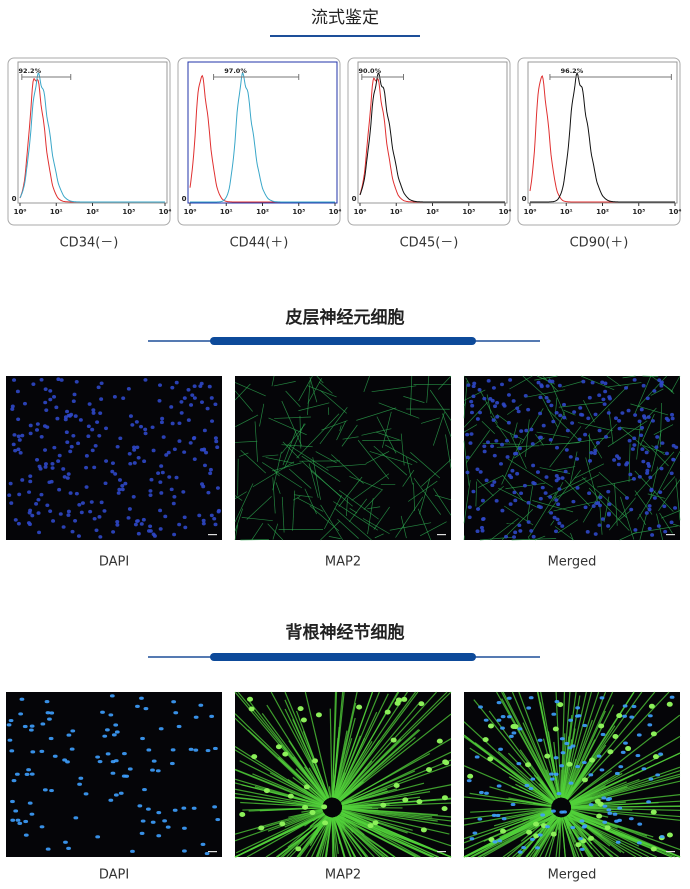 The image size is (690, 889). Describe the element at coordinates (92, 212) in the screenshot. I see `x-tick-label: 10²` at that location.